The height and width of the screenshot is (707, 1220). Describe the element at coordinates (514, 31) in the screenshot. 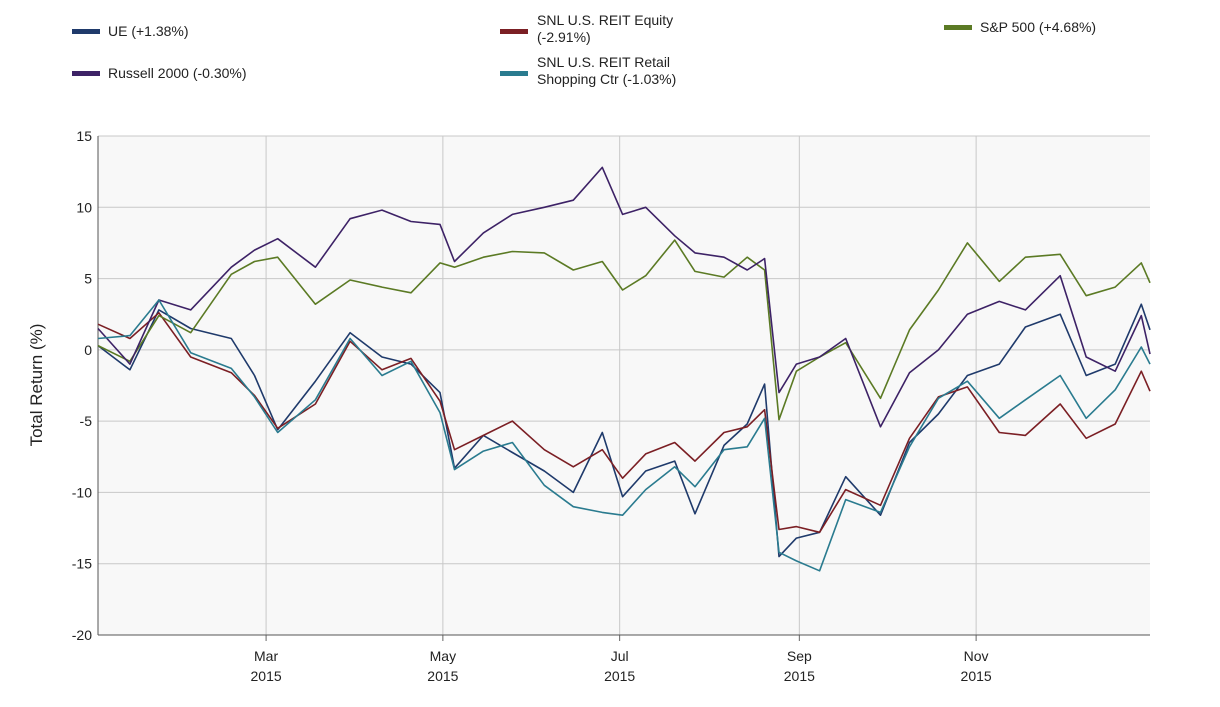

I see `legend-swatch-reit-equity` at that location.